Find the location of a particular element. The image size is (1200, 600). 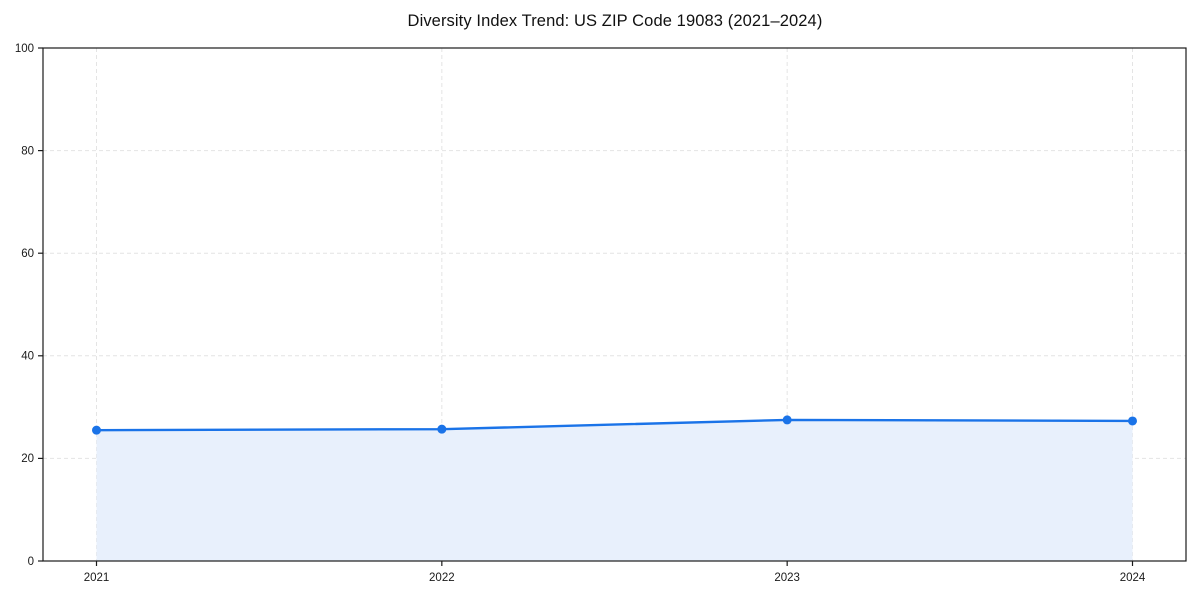

x-tick-label-2022: 2022 is located at coordinates (442, 578).